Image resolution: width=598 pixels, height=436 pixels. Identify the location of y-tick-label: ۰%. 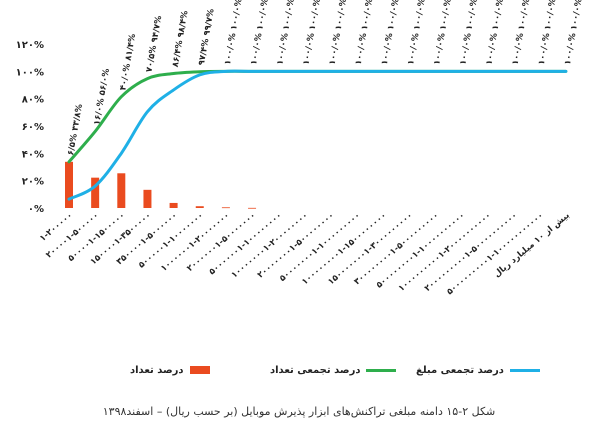
(36, 209).